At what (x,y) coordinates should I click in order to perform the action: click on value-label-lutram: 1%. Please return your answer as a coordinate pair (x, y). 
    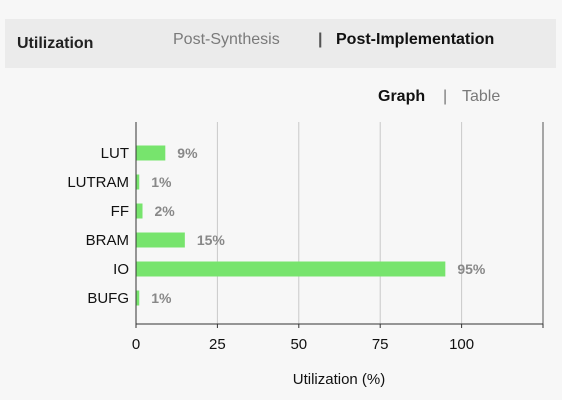
    Looking at the image, I should click on (161, 182).